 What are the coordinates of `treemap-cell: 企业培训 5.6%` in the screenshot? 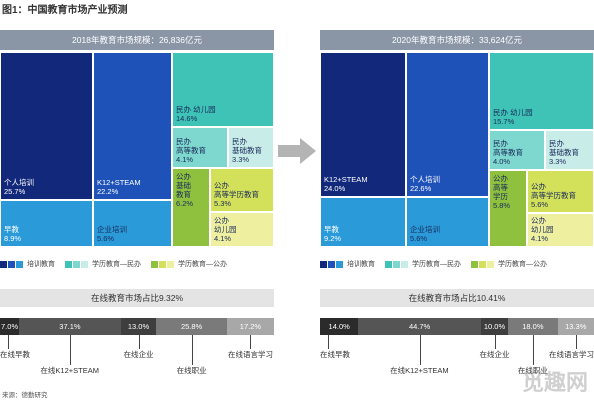 It's located at (132, 223).